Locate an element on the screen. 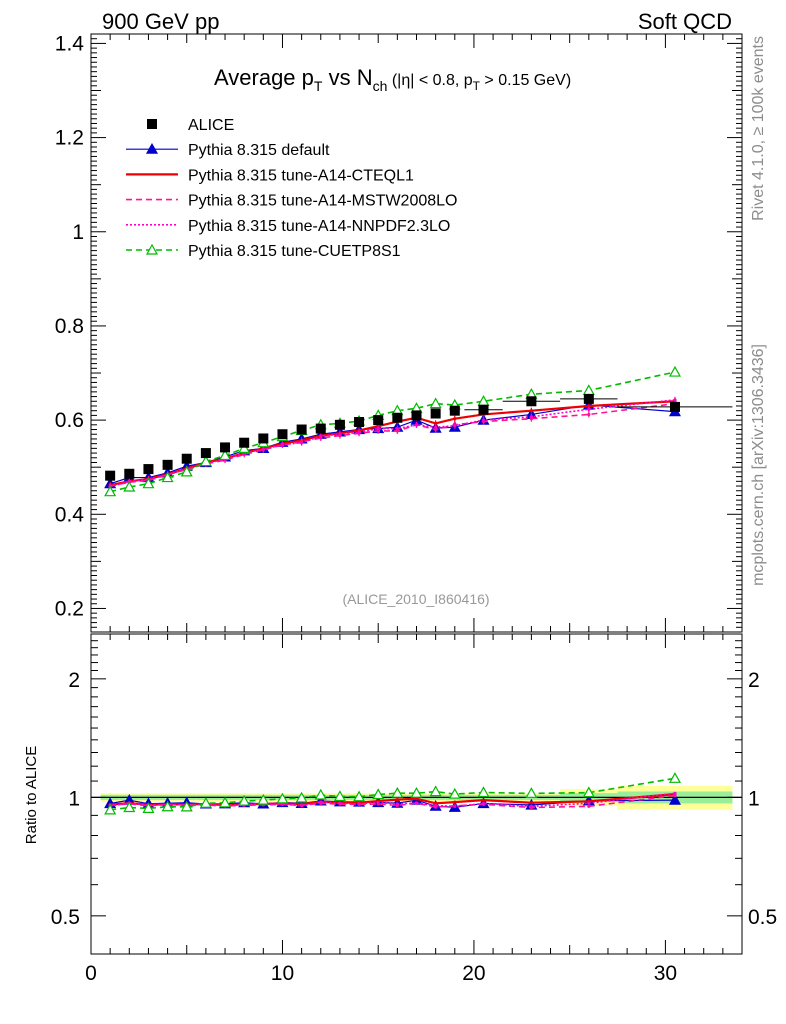 The width and height of the screenshot is (786, 1024). legend-label: Pythia 8.315 tune-CUETP8S1 is located at coordinates (294, 251).